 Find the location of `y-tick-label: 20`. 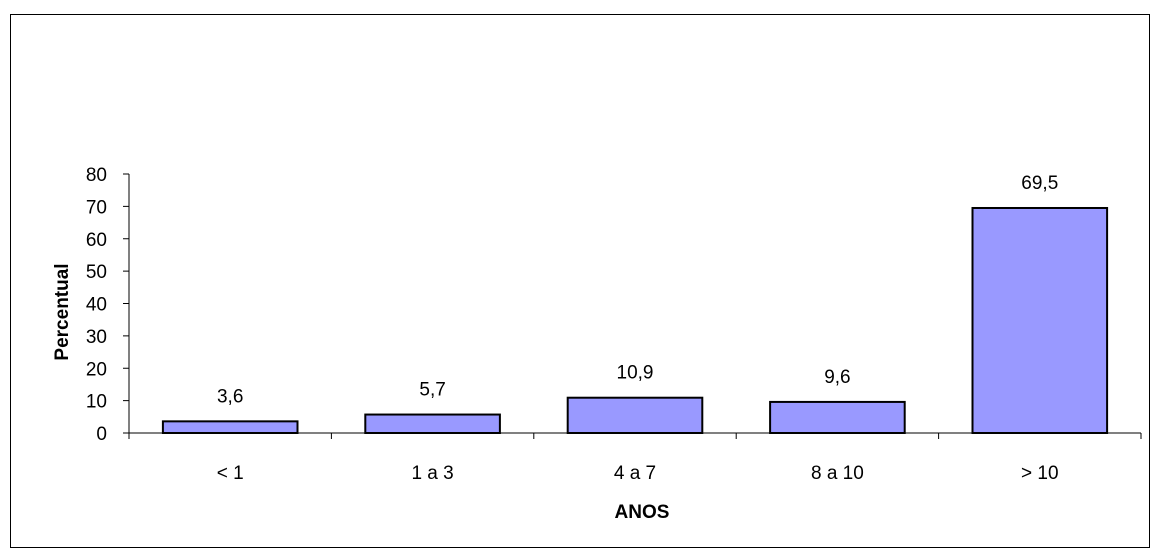

y-tick-label: 20 is located at coordinates (96, 369).